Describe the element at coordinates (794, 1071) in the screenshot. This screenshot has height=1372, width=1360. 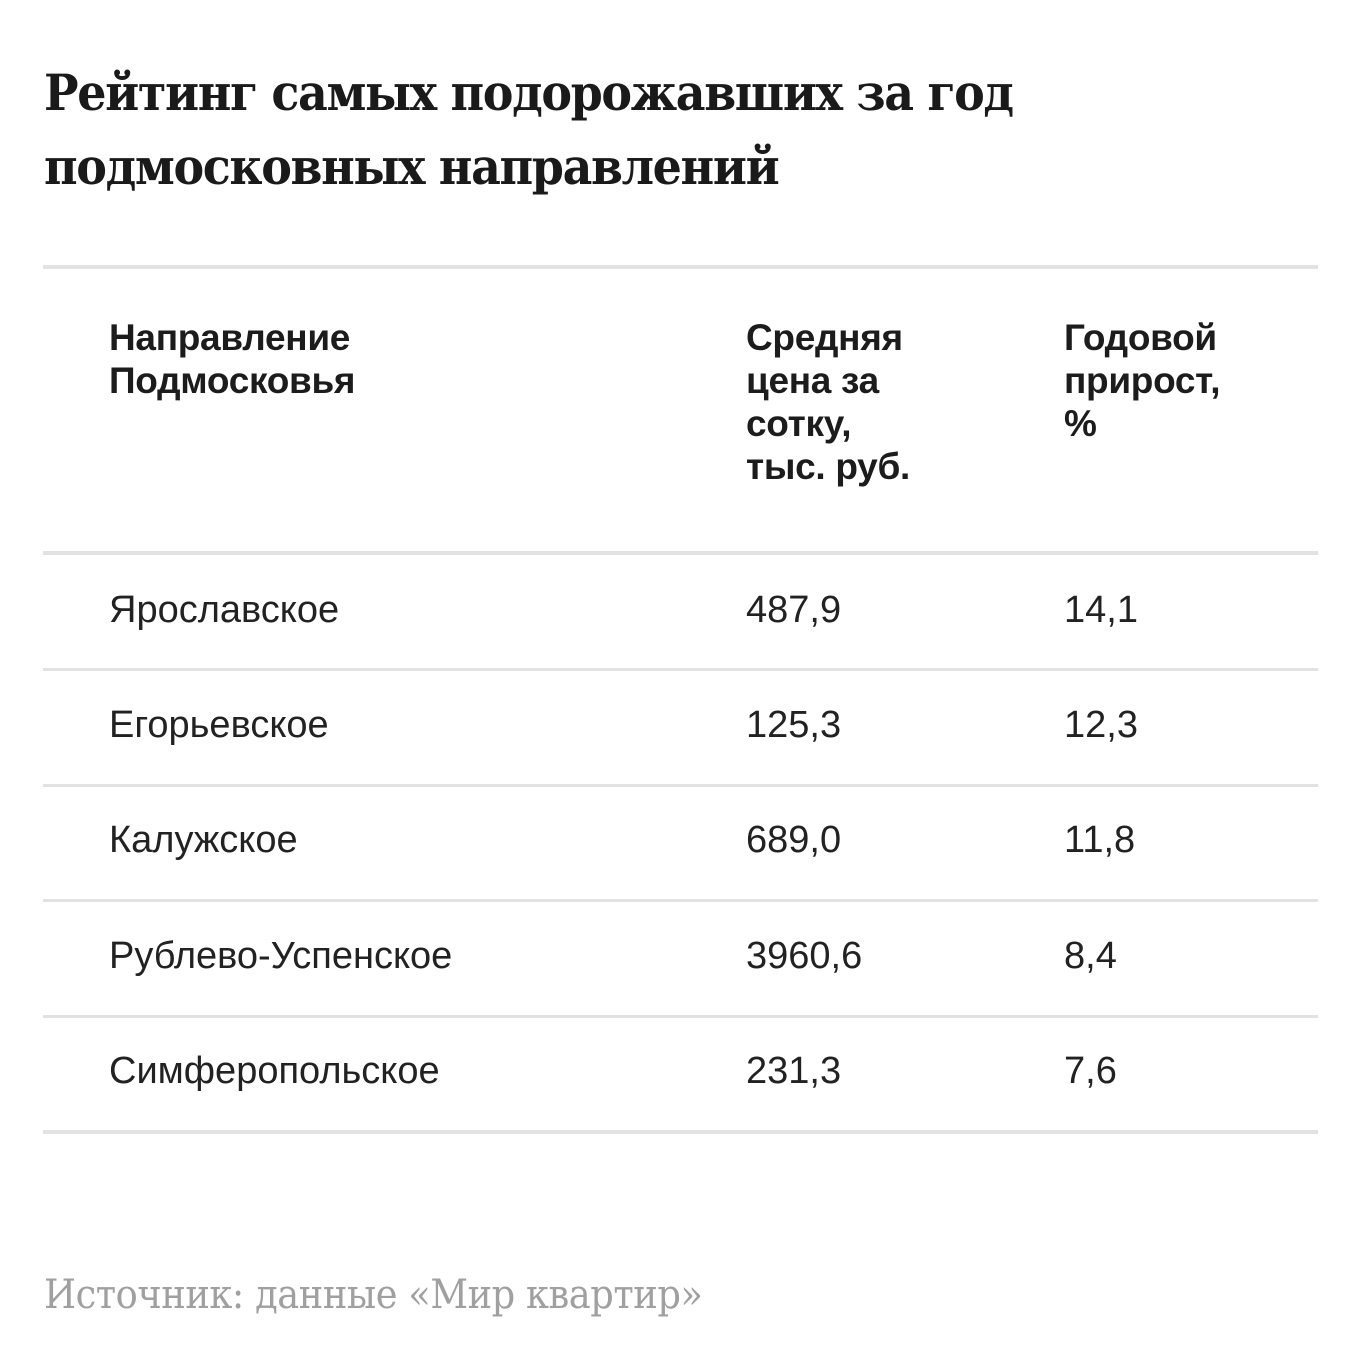
I see `cell-price: 231,3` at that location.